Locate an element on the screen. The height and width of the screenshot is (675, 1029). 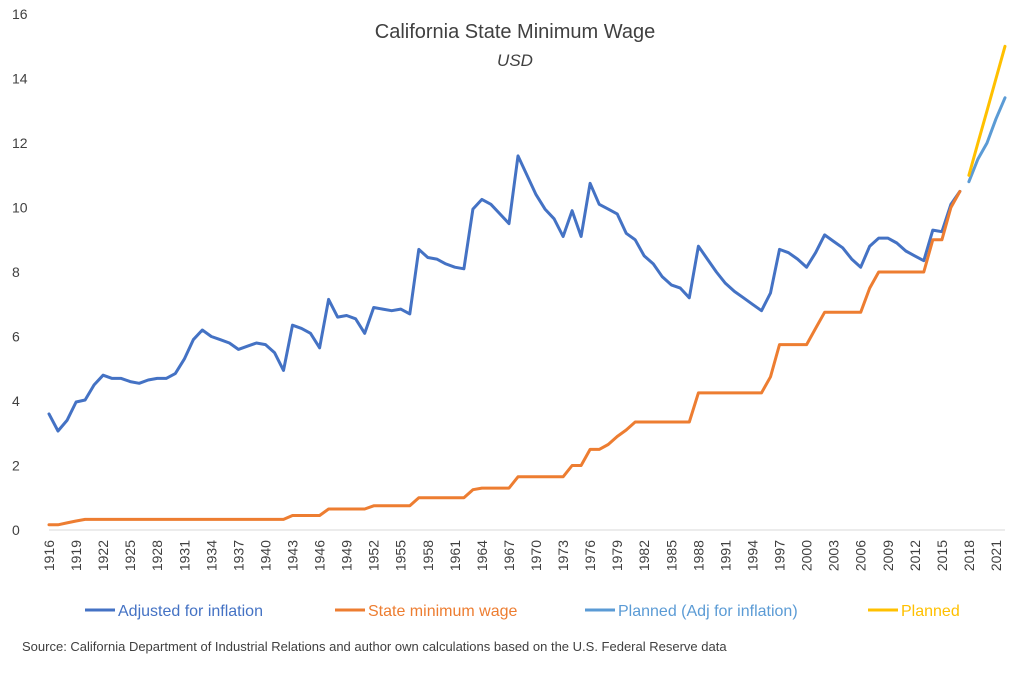
y-tick-label: 8 is located at coordinates (16, 272).